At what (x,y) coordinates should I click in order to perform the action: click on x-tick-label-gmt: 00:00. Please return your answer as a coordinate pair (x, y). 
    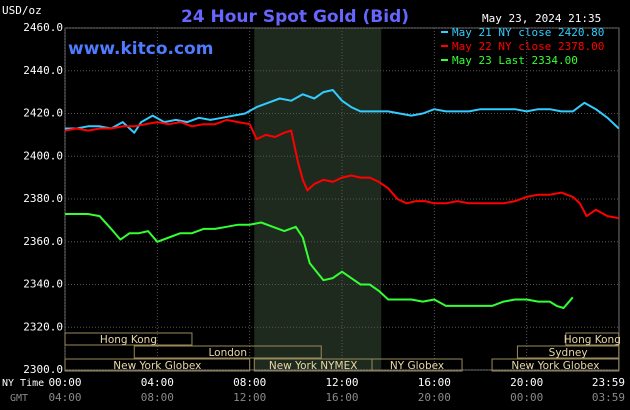
    Looking at the image, I should click on (526, 397).